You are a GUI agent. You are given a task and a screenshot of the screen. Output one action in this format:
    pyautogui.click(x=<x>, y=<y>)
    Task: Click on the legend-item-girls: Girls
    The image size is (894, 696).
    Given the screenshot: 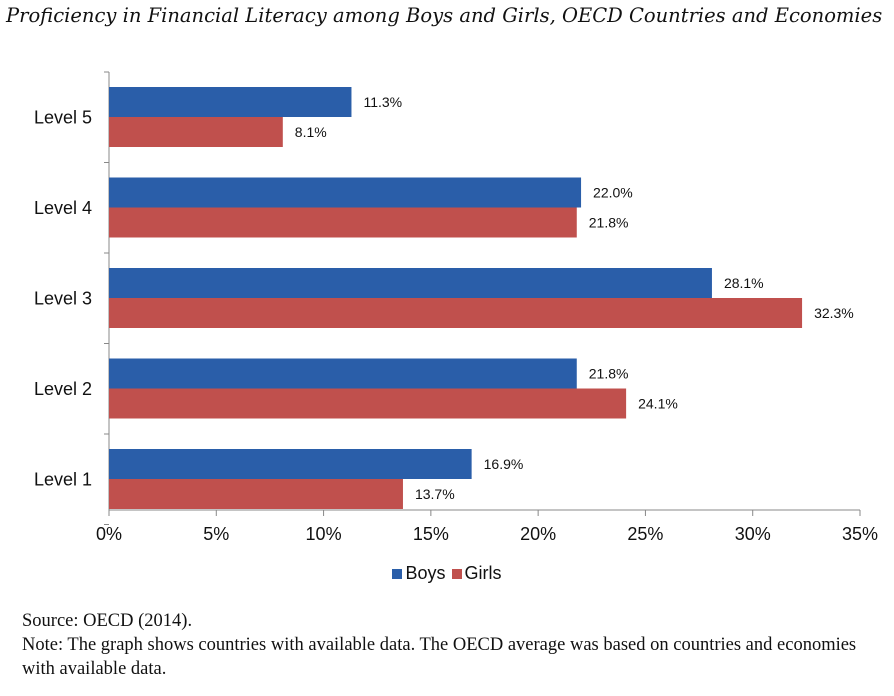 What is the action you would take?
    pyautogui.click(x=476, y=573)
    